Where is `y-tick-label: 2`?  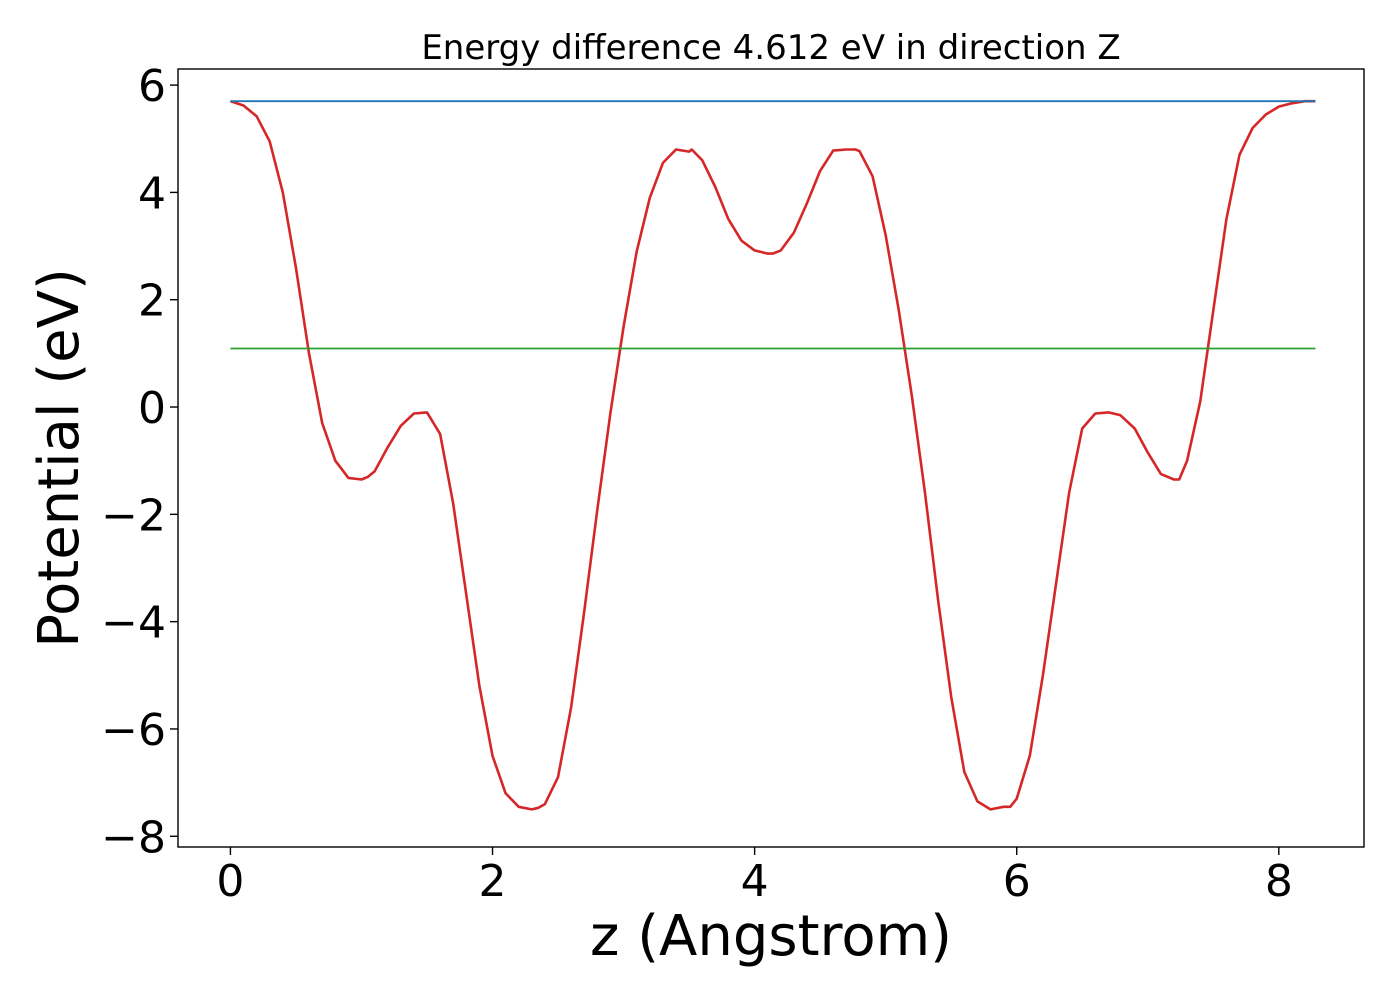
y-tick-label: 2 is located at coordinates (152, 301).